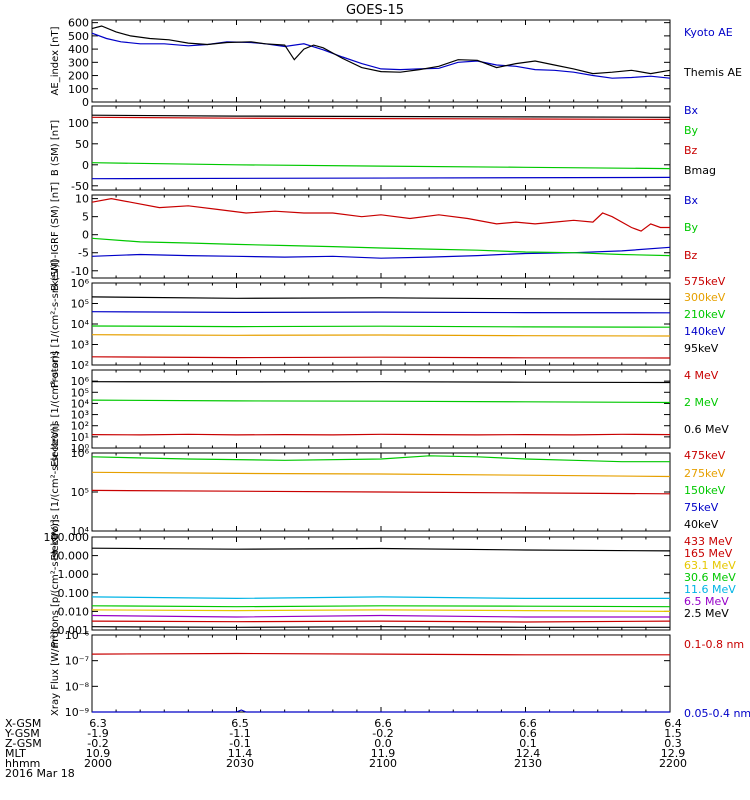 This screenshot has width=750, height=800. Describe the element at coordinates (381, 247) in the screenshot. I see `series-line-by` at that location.